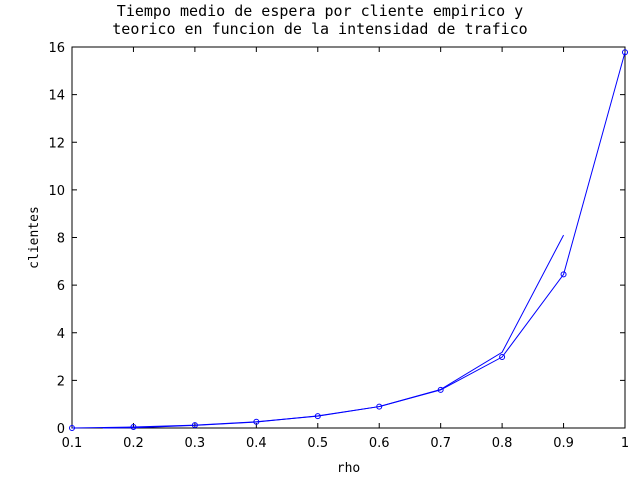 The width and height of the screenshot is (640, 480). Describe the element at coordinates (440, 443) in the screenshot. I see `x-tick-label: 0.7` at that location.